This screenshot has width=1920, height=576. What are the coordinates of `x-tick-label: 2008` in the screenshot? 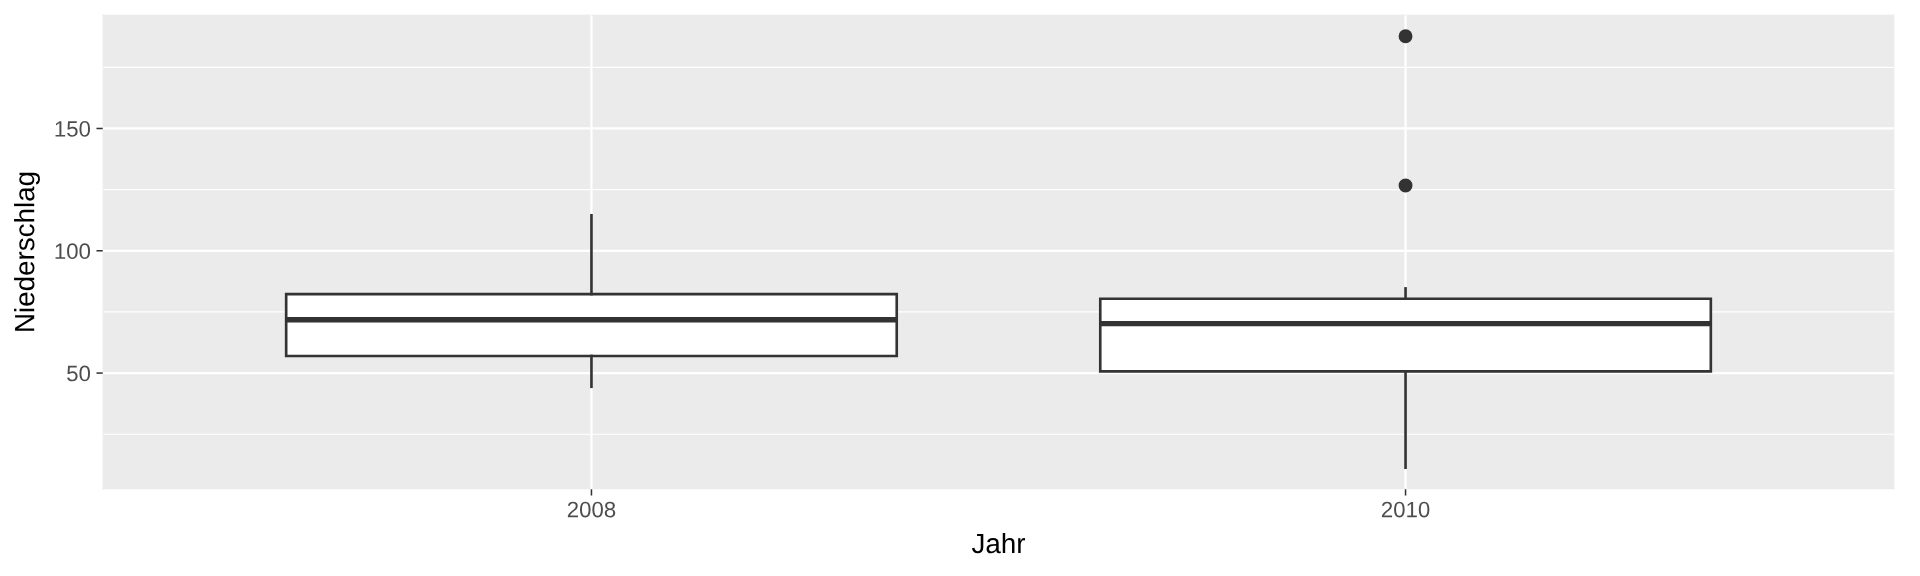 It's located at (591, 509).